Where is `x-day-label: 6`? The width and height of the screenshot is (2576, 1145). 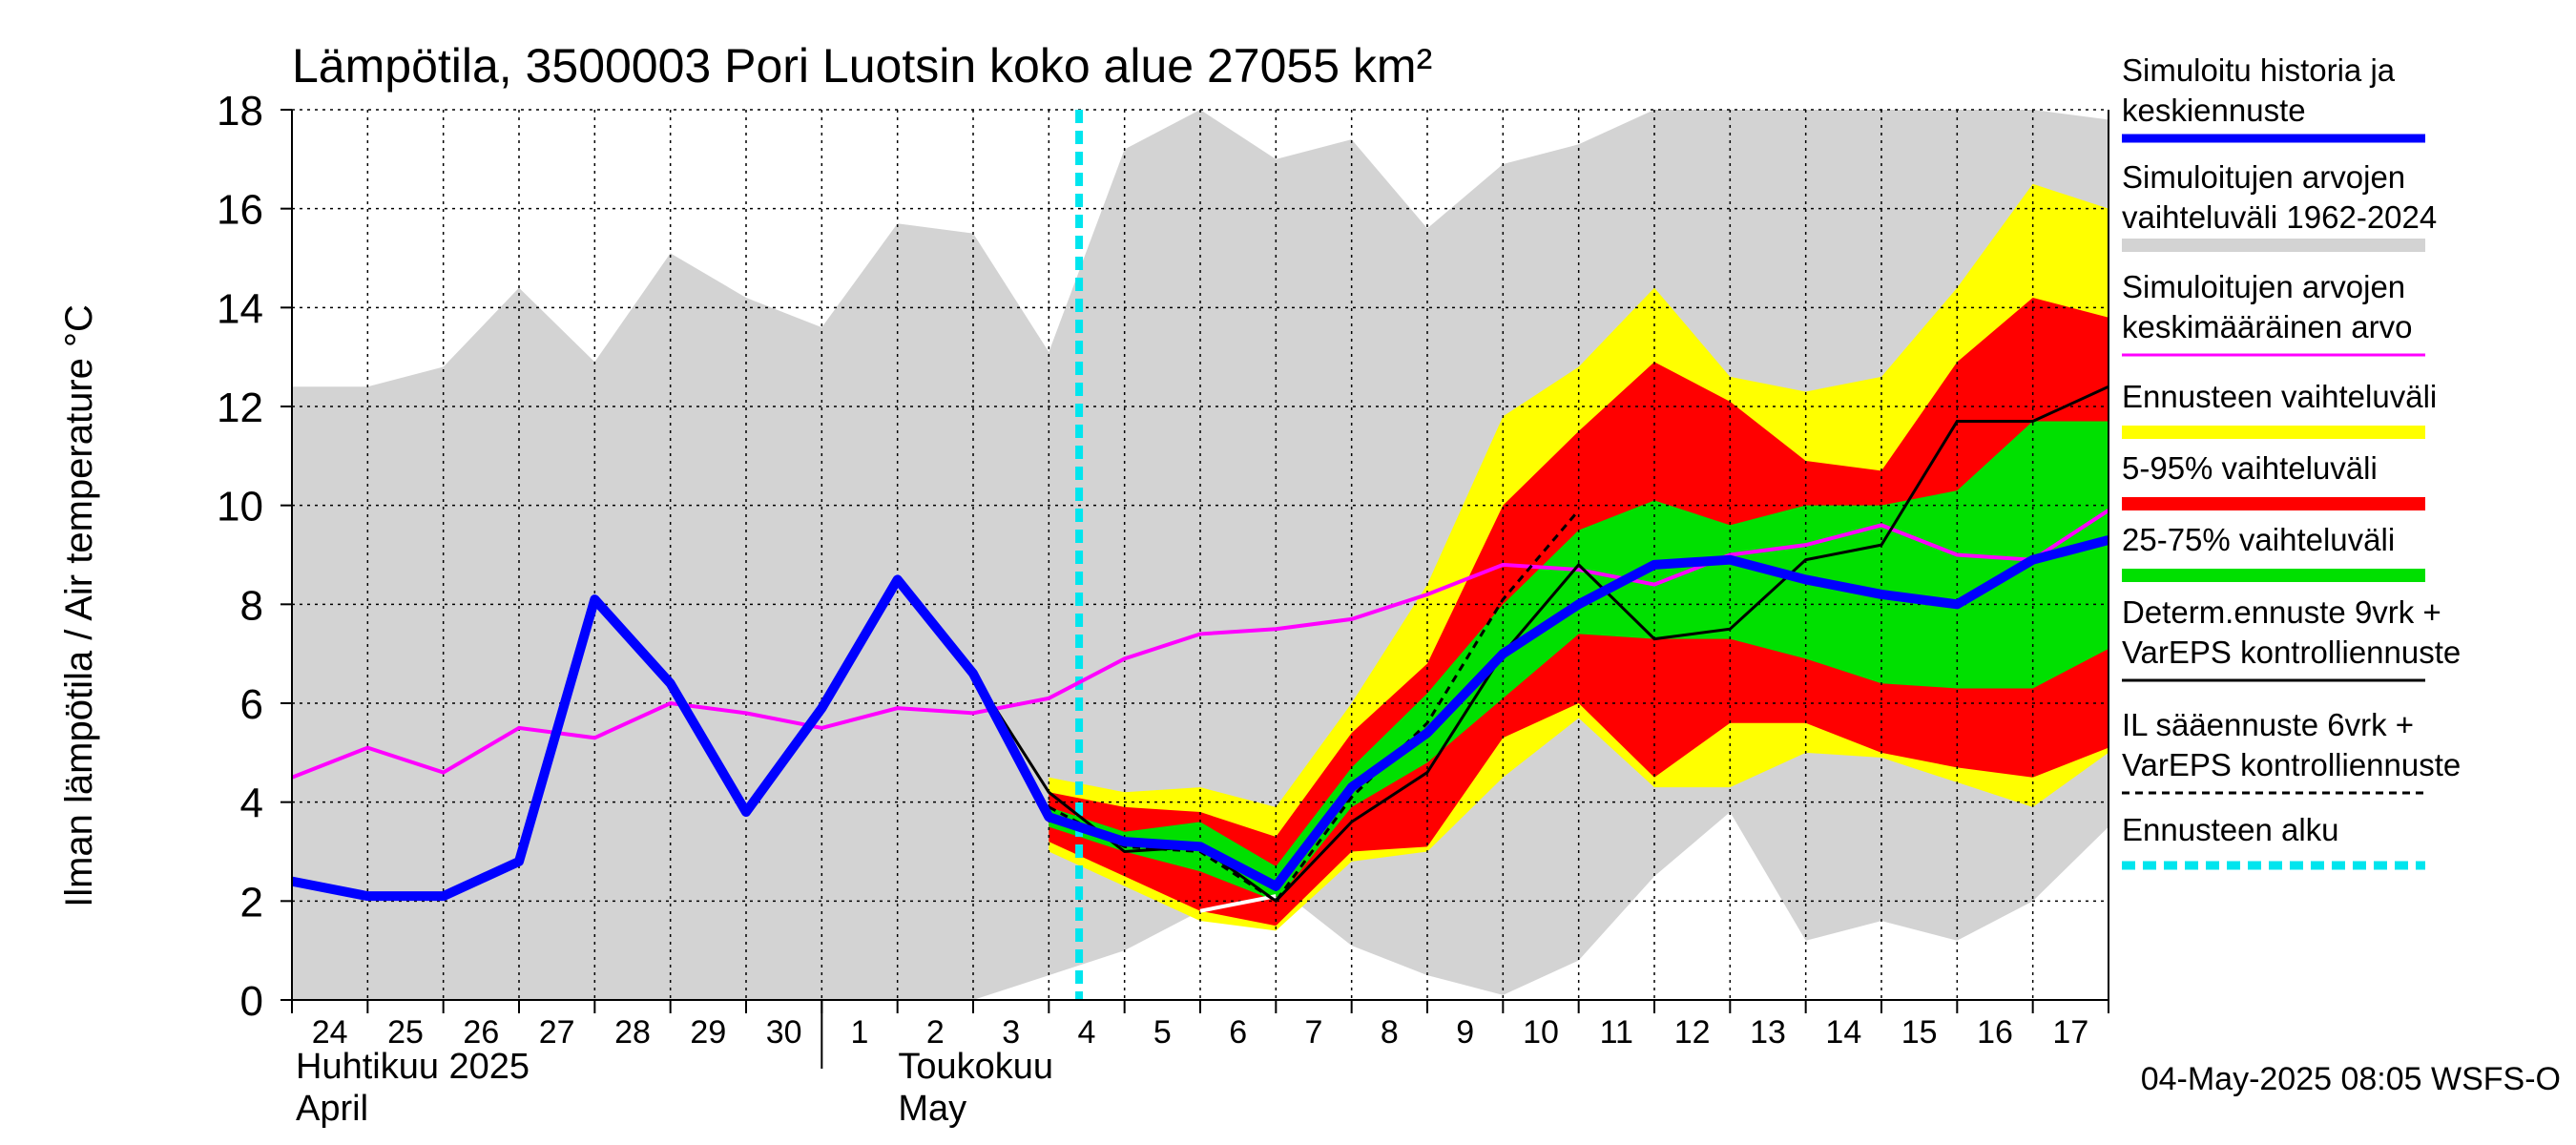 x-day-label: 6 is located at coordinates (1238, 1032).